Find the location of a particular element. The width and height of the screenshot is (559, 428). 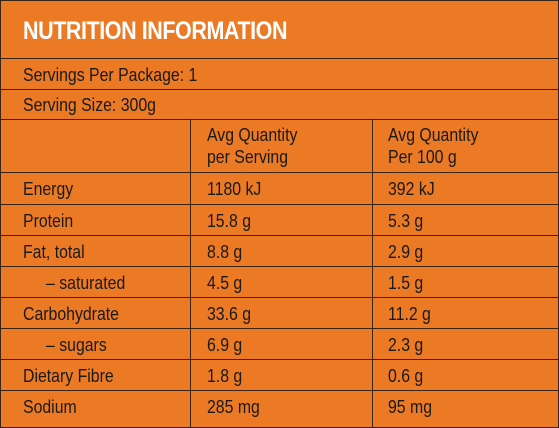

table-row: – sugars 6.9 g 2.3 g is located at coordinates (279, 344).